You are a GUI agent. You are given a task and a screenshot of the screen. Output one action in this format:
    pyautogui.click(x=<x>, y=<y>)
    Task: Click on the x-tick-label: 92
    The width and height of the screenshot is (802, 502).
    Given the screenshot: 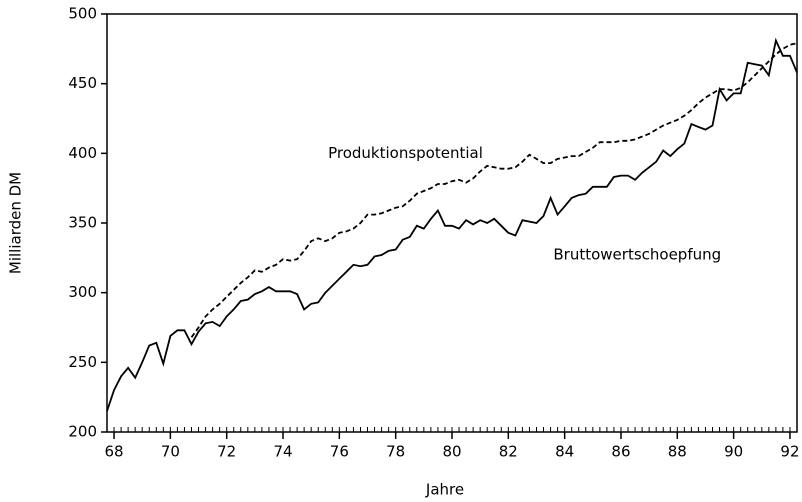 What is the action you would take?
    pyautogui.click(x=789, y=452)
    